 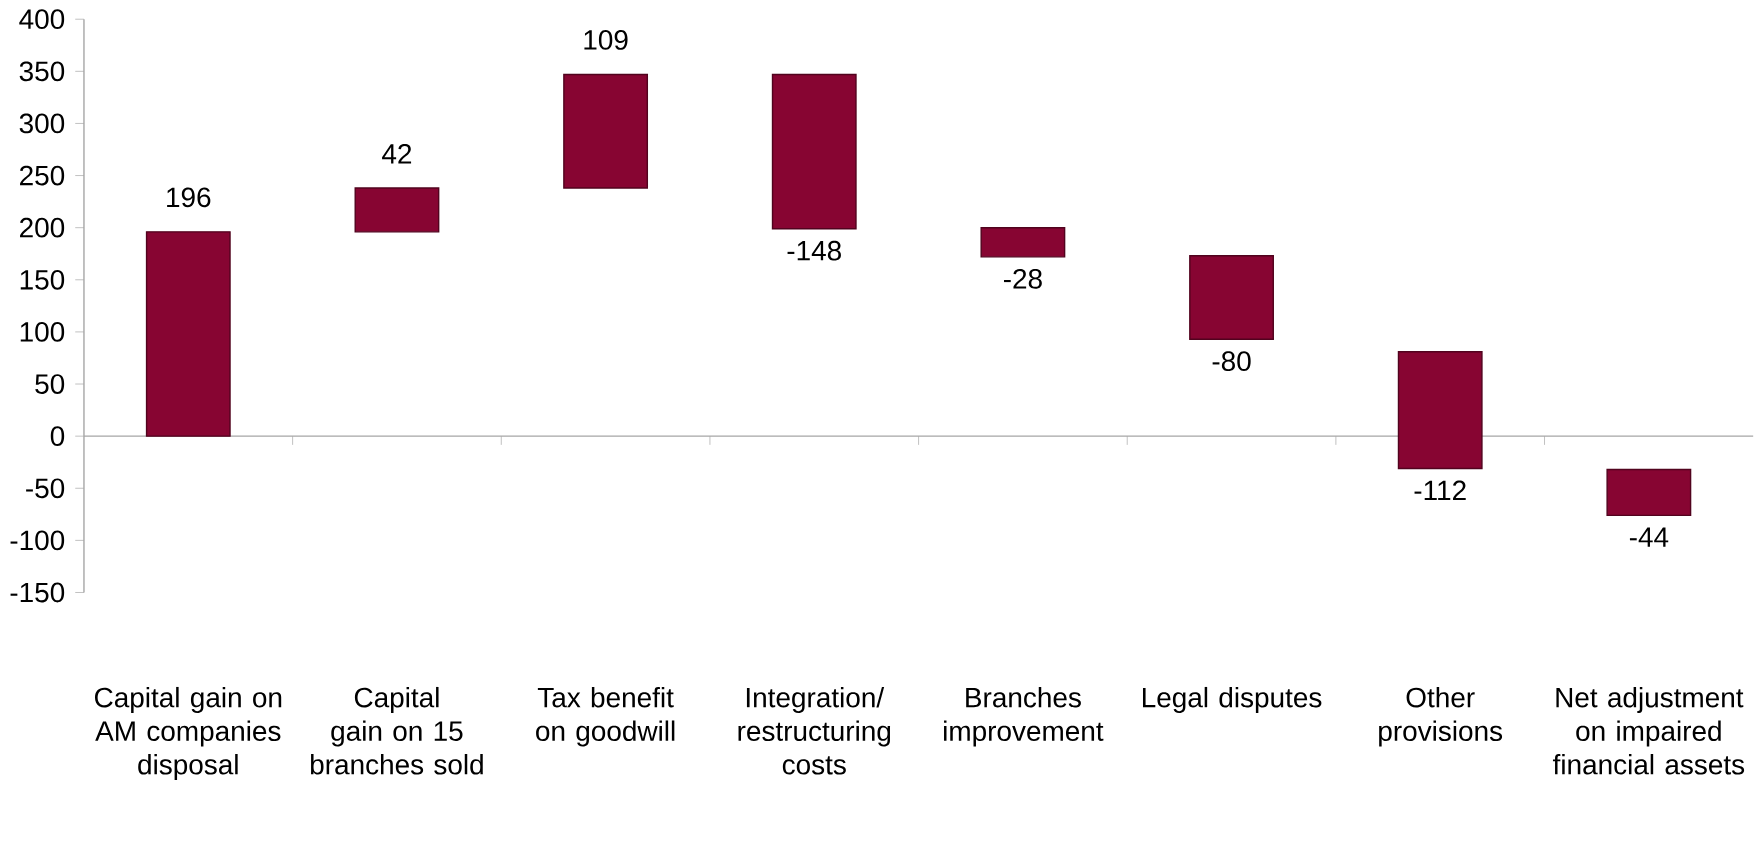 What do you see at coordinates (397, 731) in the screenshot?
I see `x-tick-label: Capital gain on 15 branches sold` at bounding box center [397, 731].